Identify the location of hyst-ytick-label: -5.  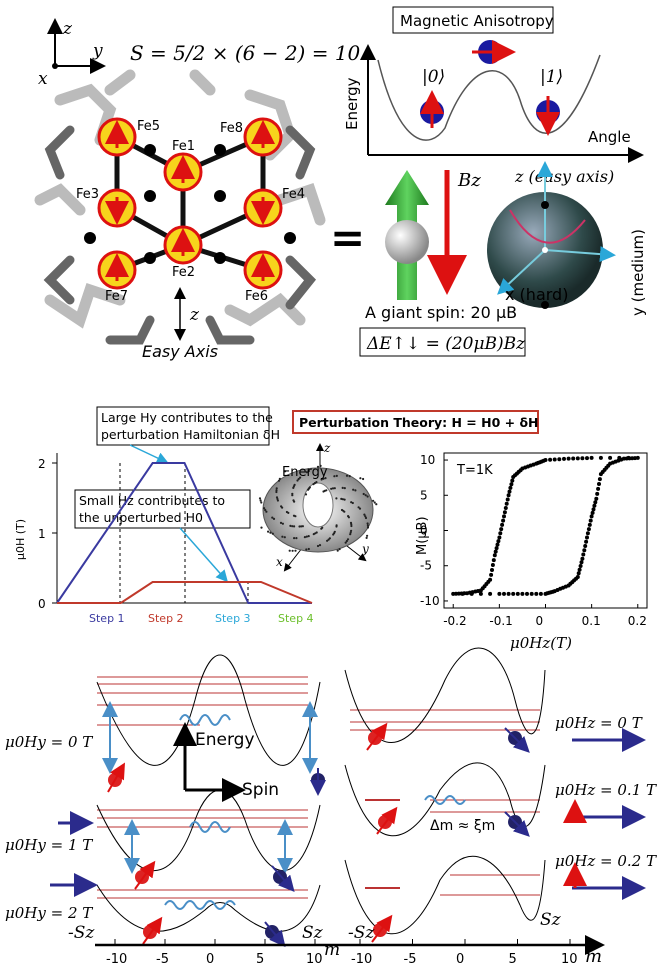
(426, 566).